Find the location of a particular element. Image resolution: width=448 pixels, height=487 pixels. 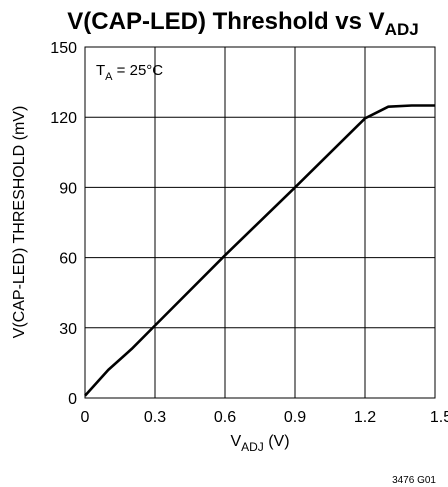

temperature-annotation: TA = 25°C is located at coordinates (129, 72).